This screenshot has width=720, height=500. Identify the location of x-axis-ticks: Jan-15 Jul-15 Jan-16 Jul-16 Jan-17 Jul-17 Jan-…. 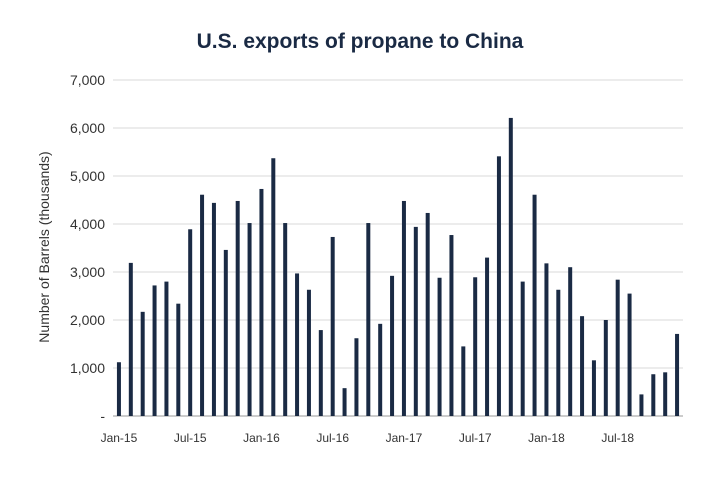
(368, 438).